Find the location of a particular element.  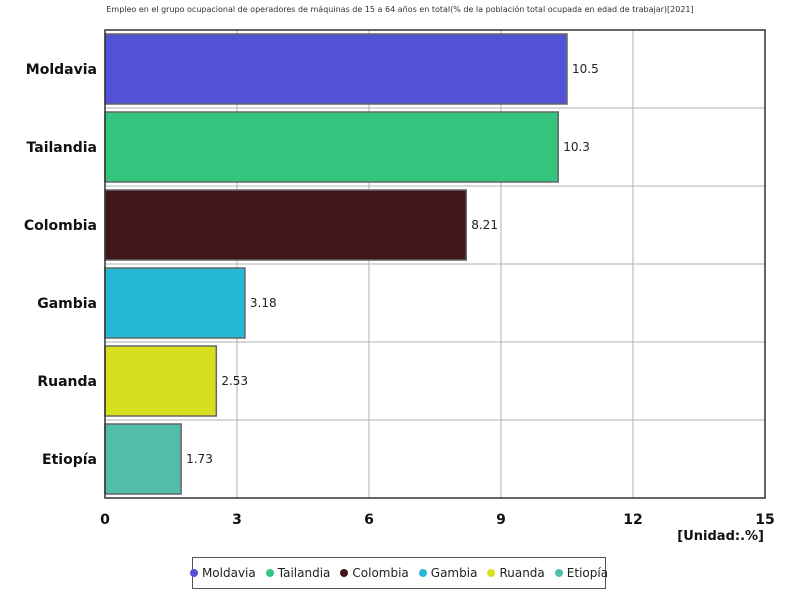

data-label: 3.18 is located at coordinates (263, 303).